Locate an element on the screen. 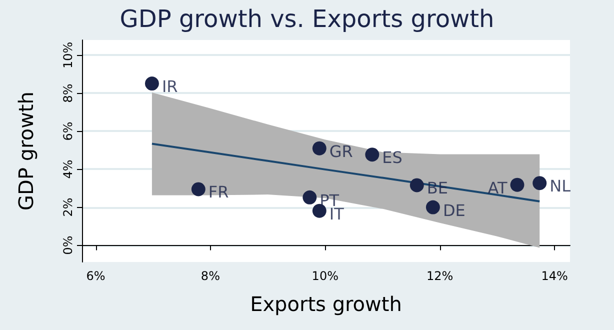  x-tick-label: 10% is located at coordinates (325, 276).